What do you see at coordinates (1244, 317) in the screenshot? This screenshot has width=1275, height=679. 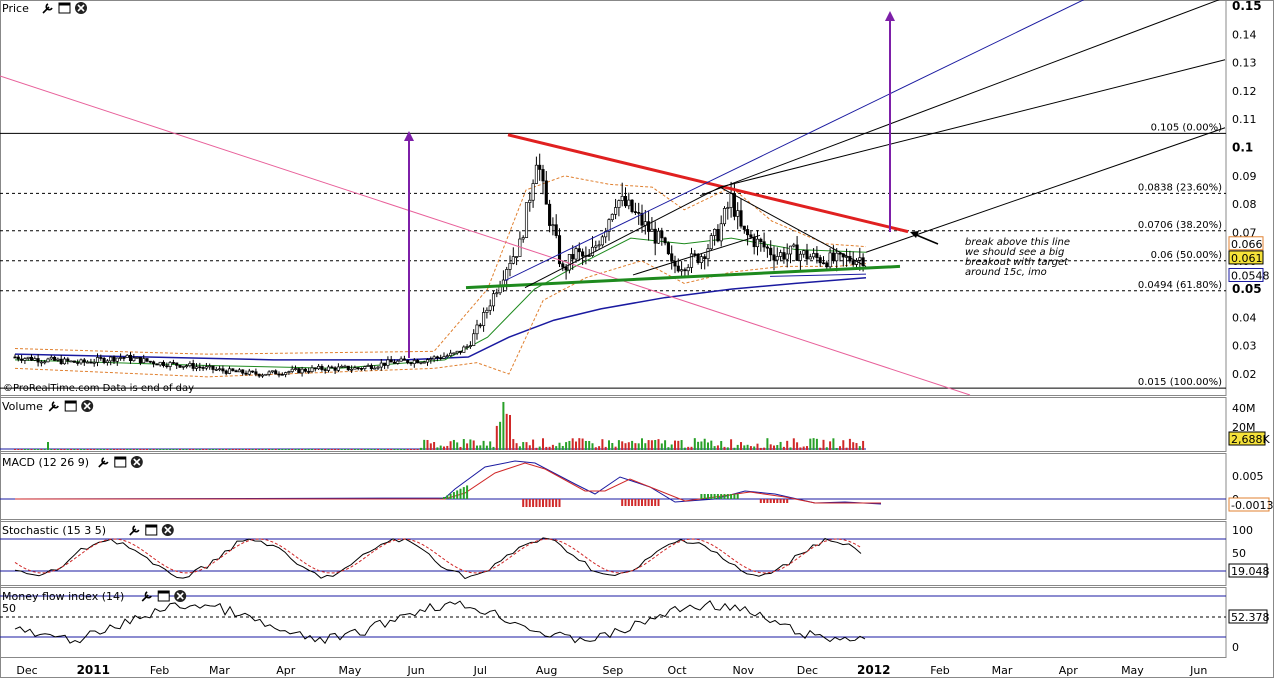 I see `y-tick-label: 0.04` at bounding box center [1244, 317].